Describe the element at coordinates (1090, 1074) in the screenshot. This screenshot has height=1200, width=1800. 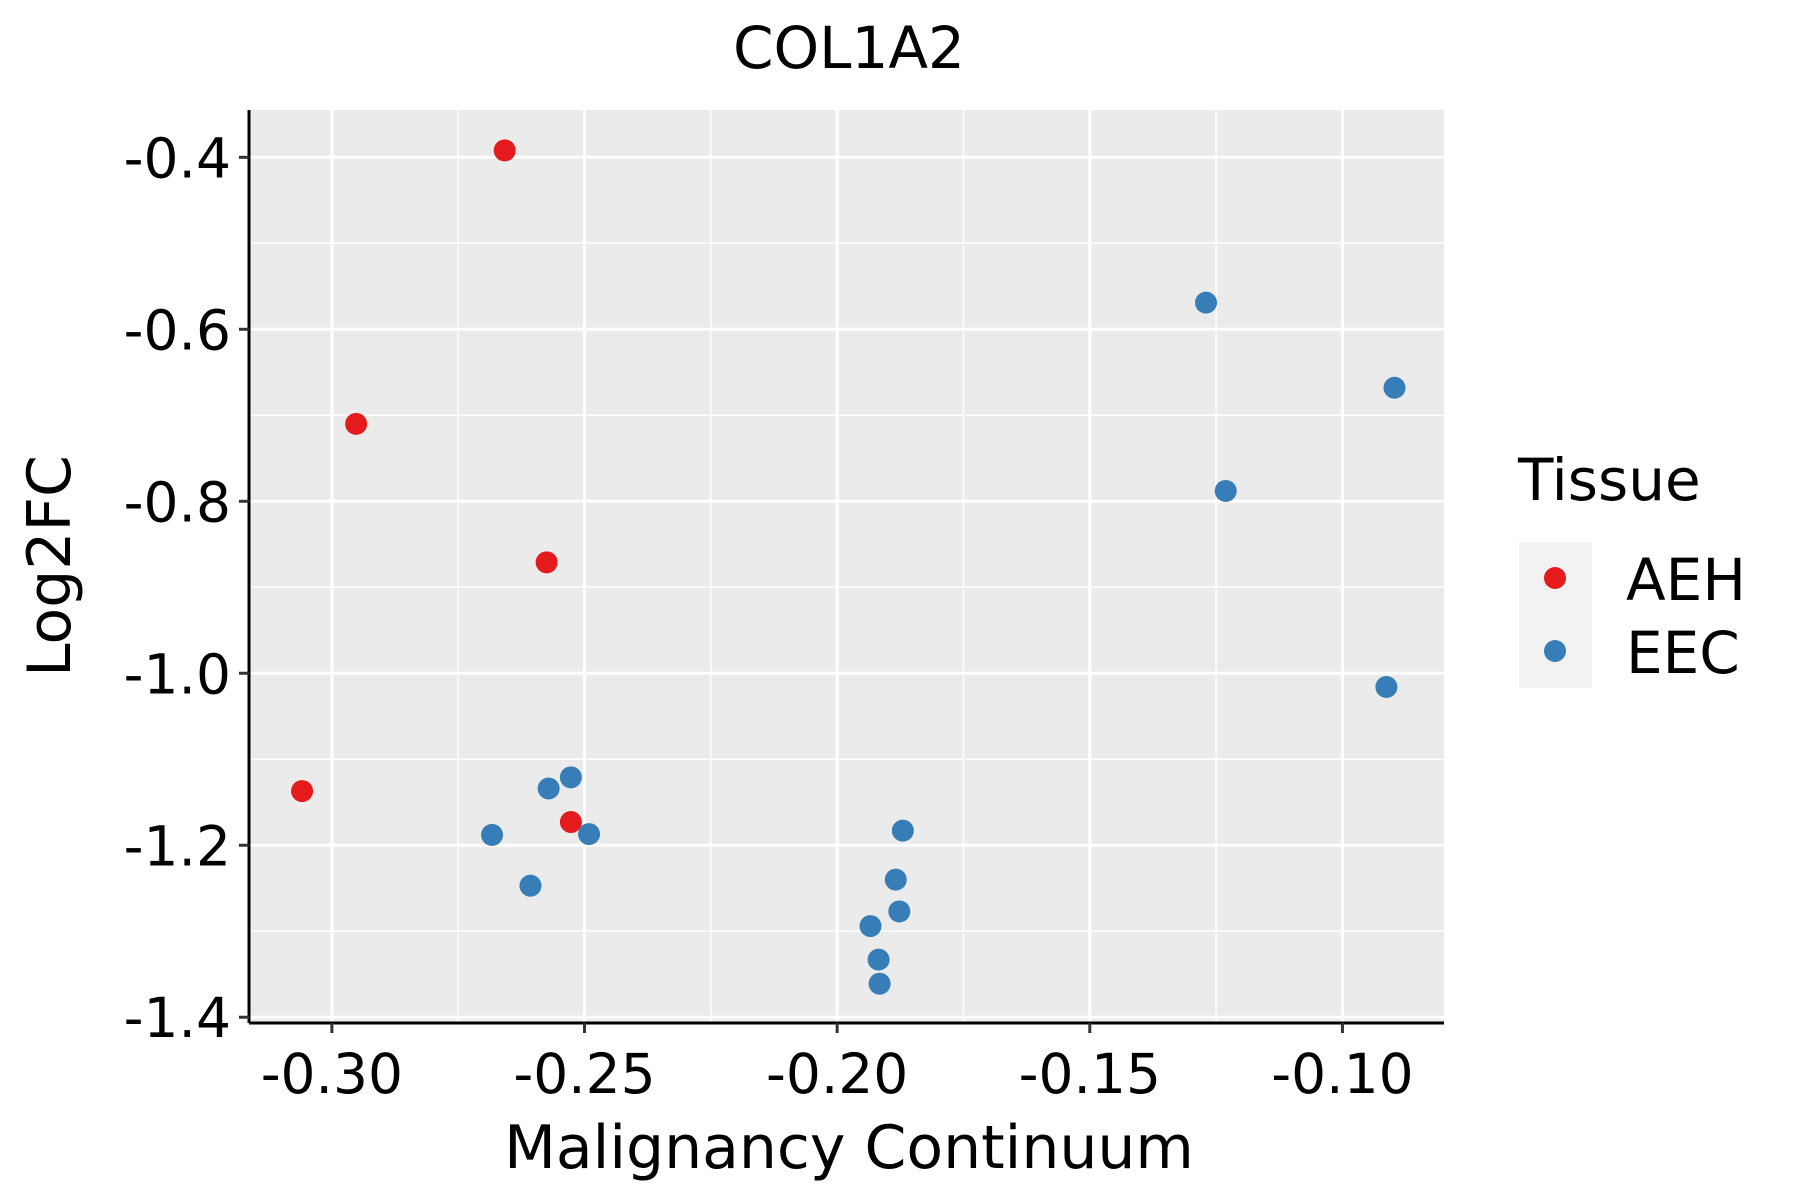
I see `x-tick-label: -0.15` at that location.